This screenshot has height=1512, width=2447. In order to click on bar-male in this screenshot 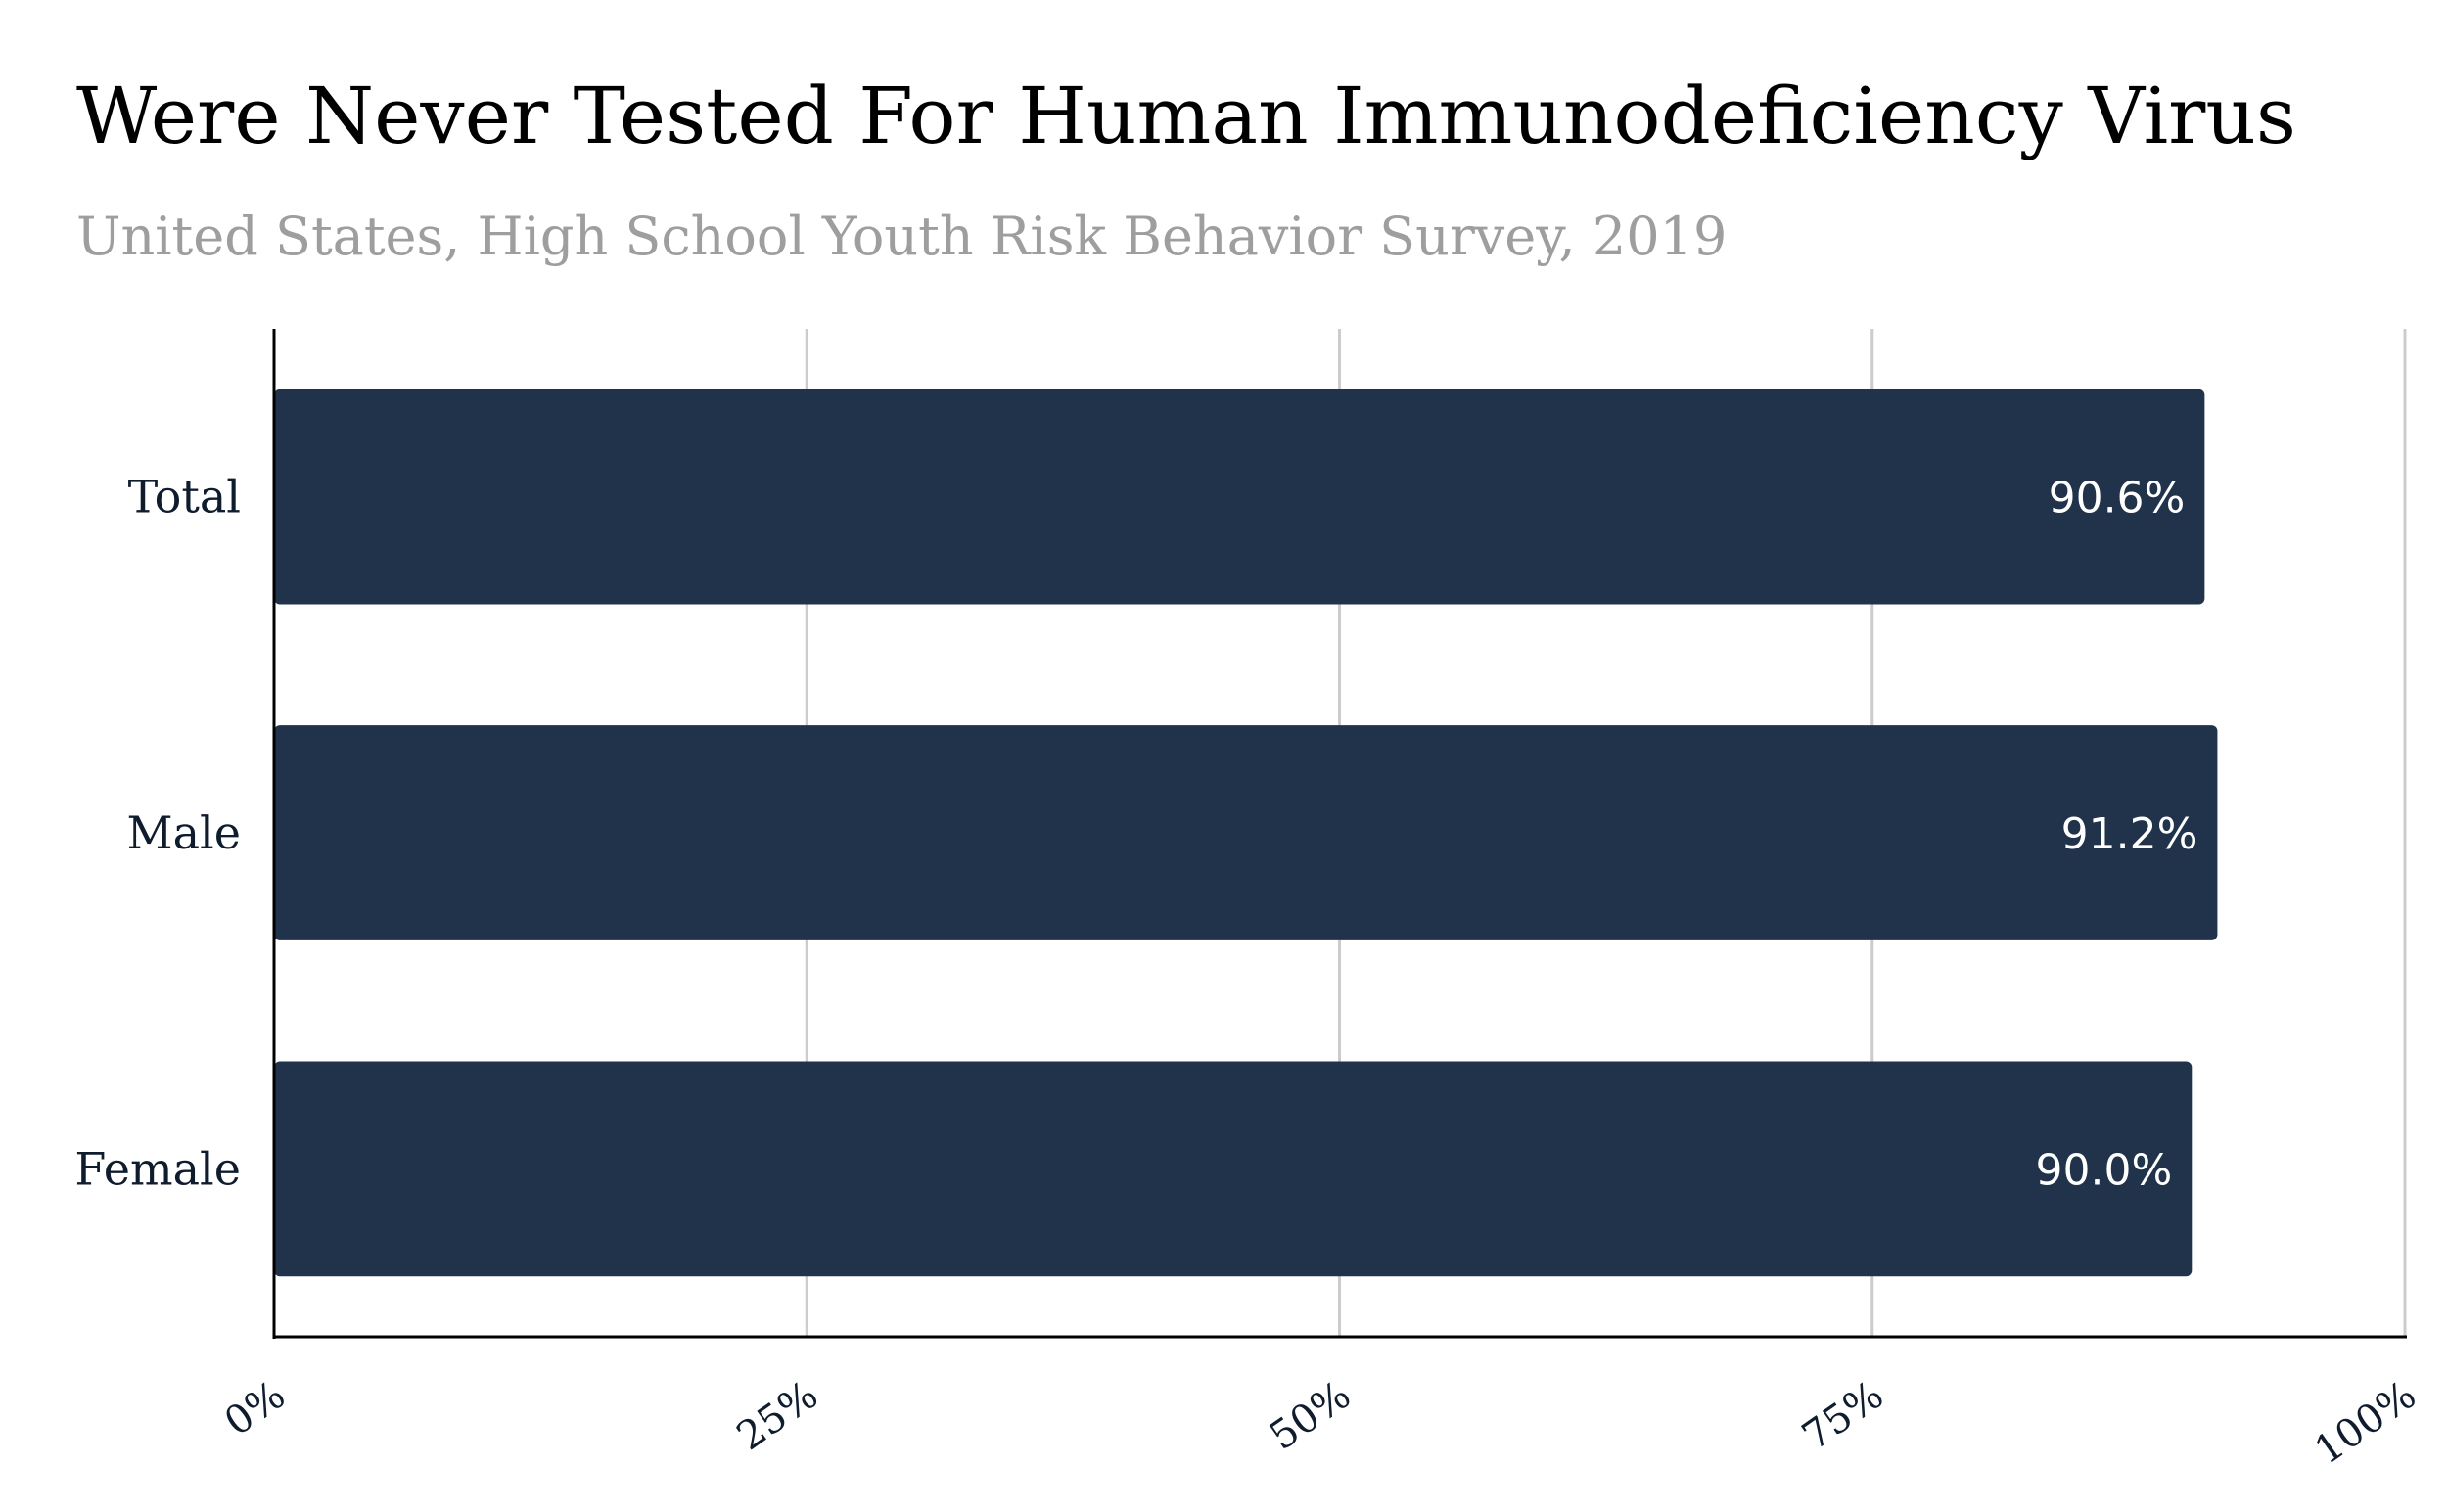, I will do `click(1246, 832)`.